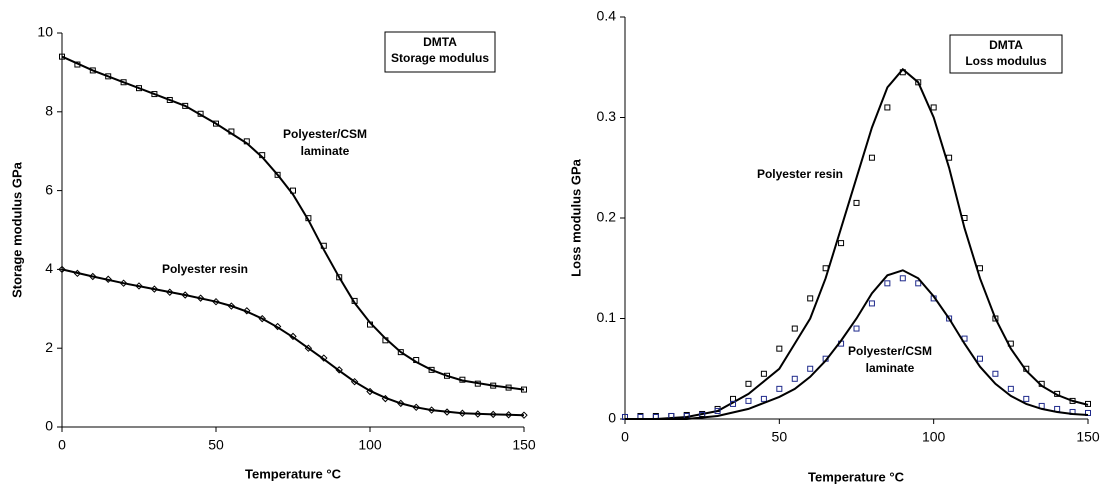 This screenshot has width=1114, height=488. I want to click on info-box-text: Loss modulus, so click(1006, 61).